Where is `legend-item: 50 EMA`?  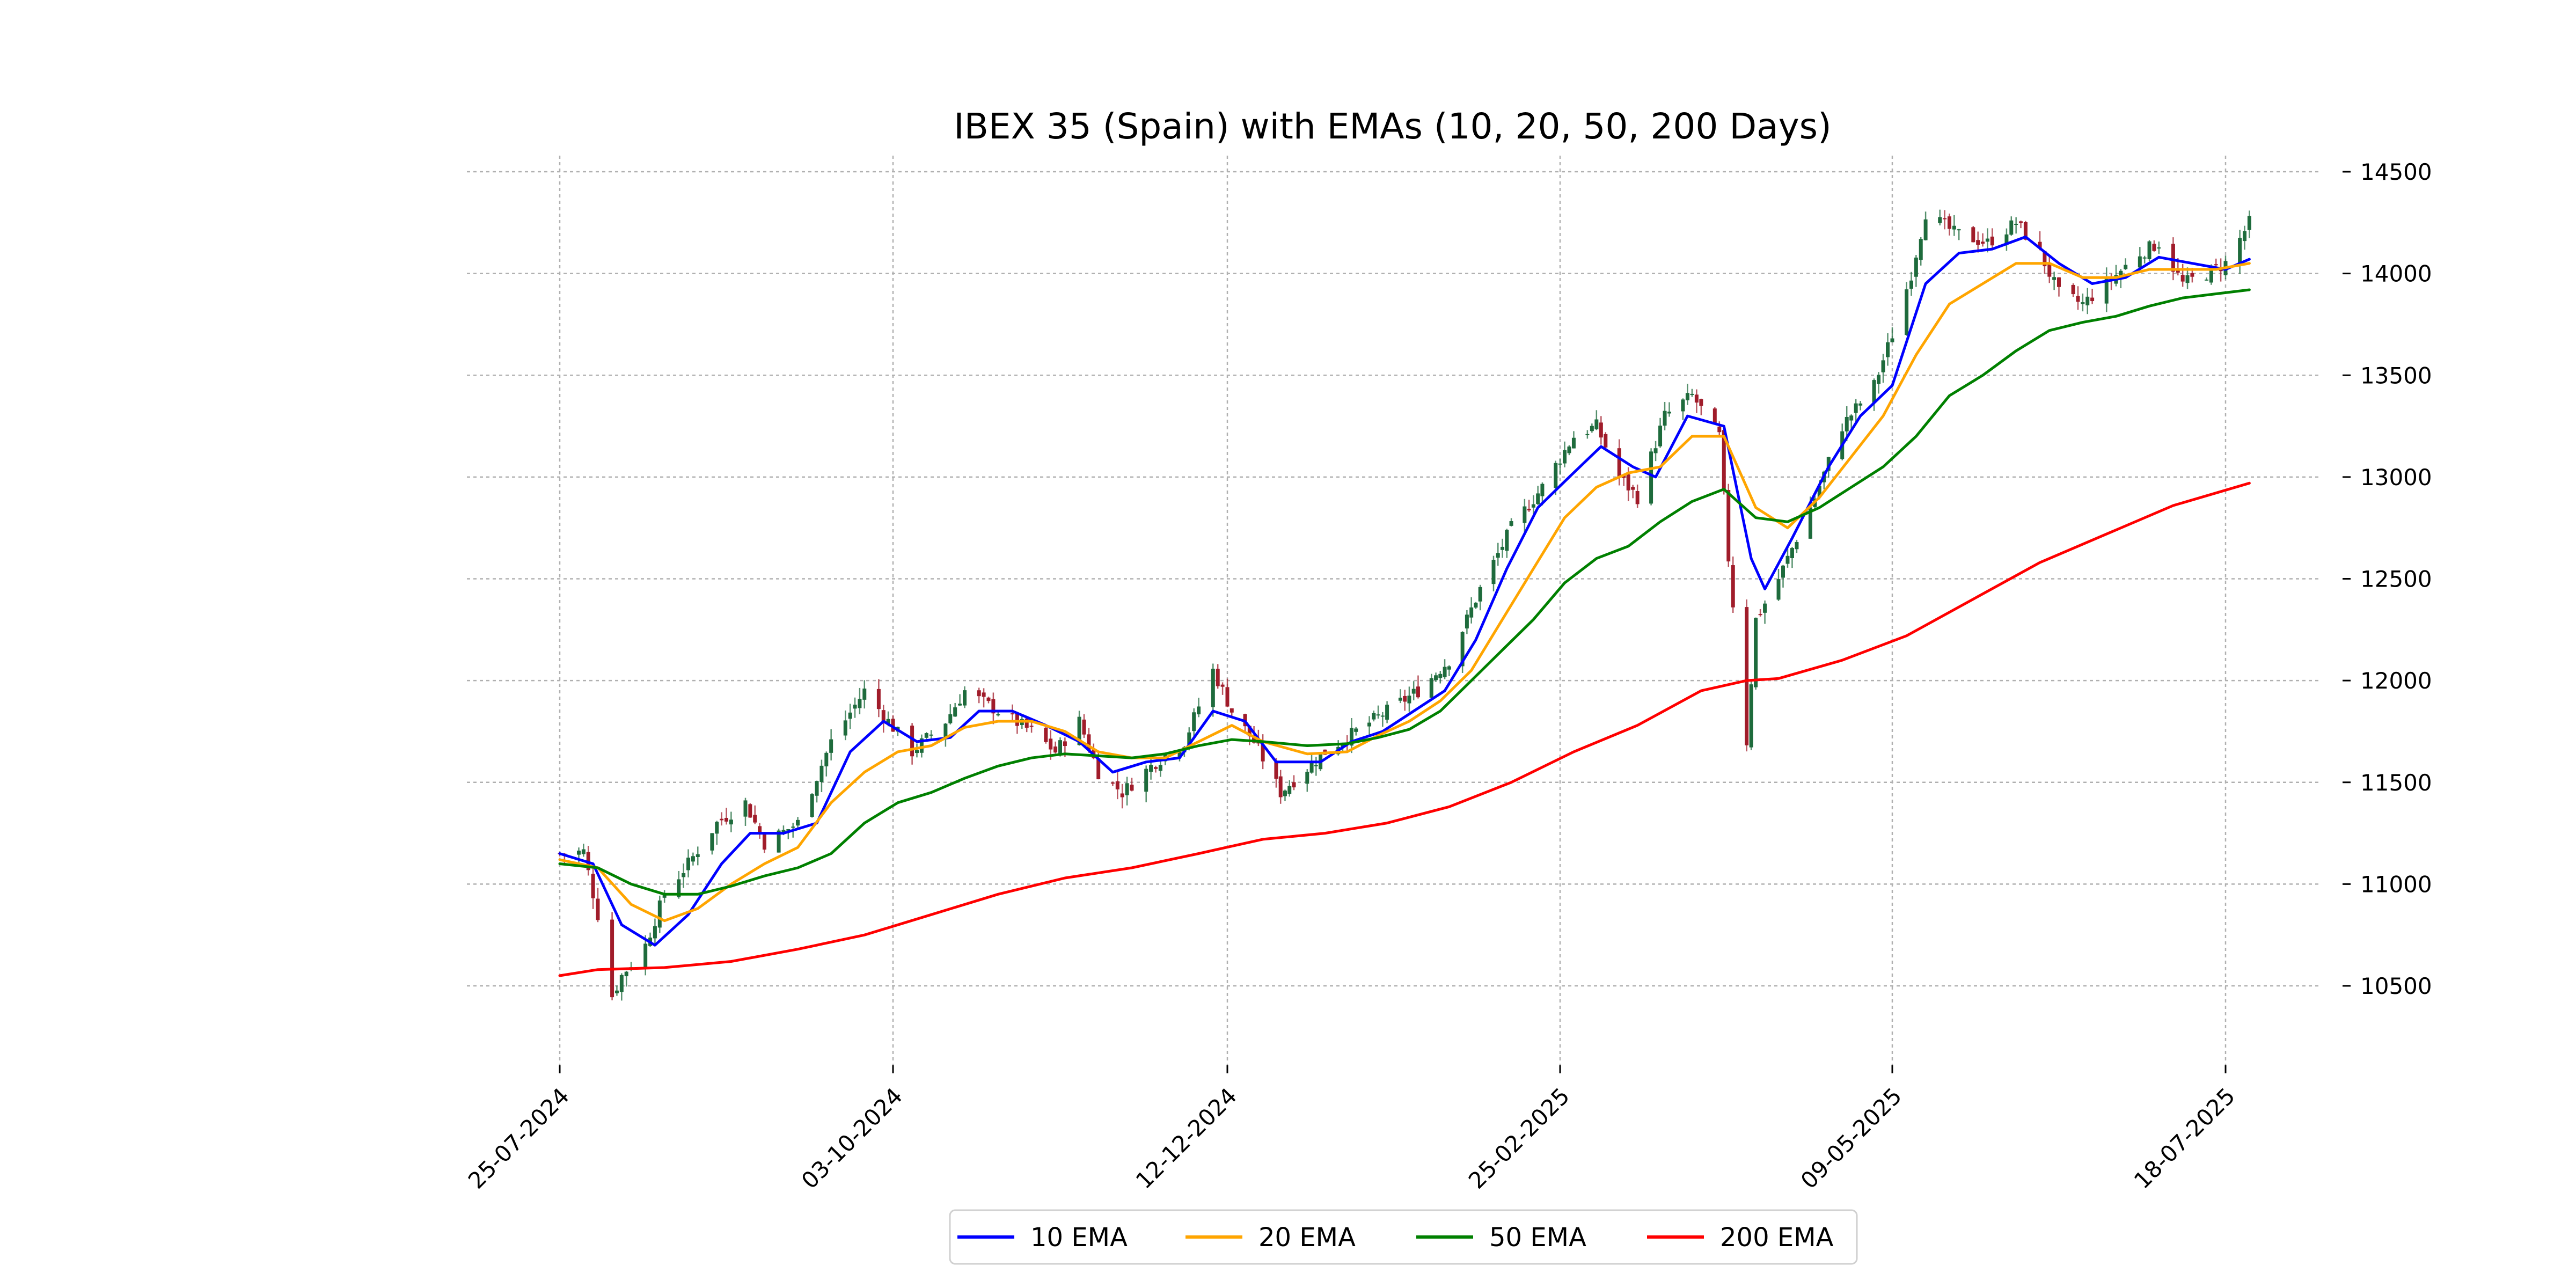
legend-item: 50 EMA is located at coordinates (1501, 1238).